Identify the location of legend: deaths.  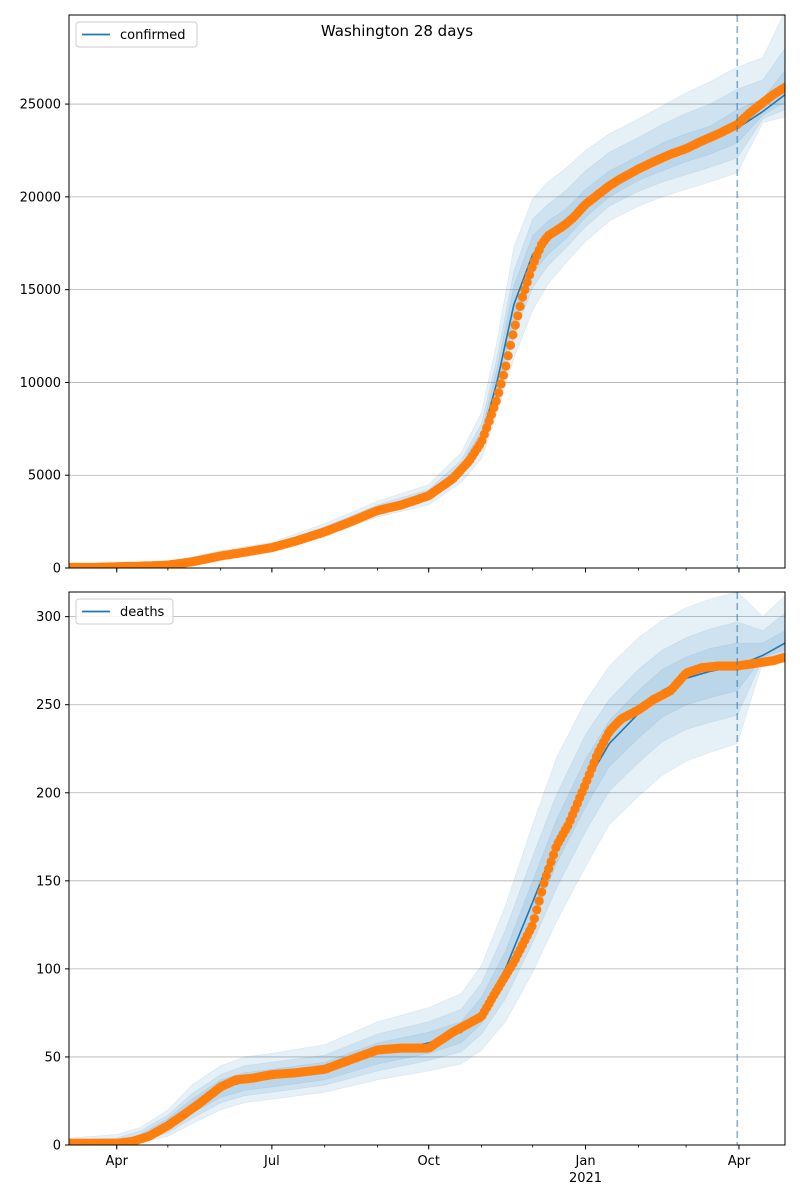
(124, 611).